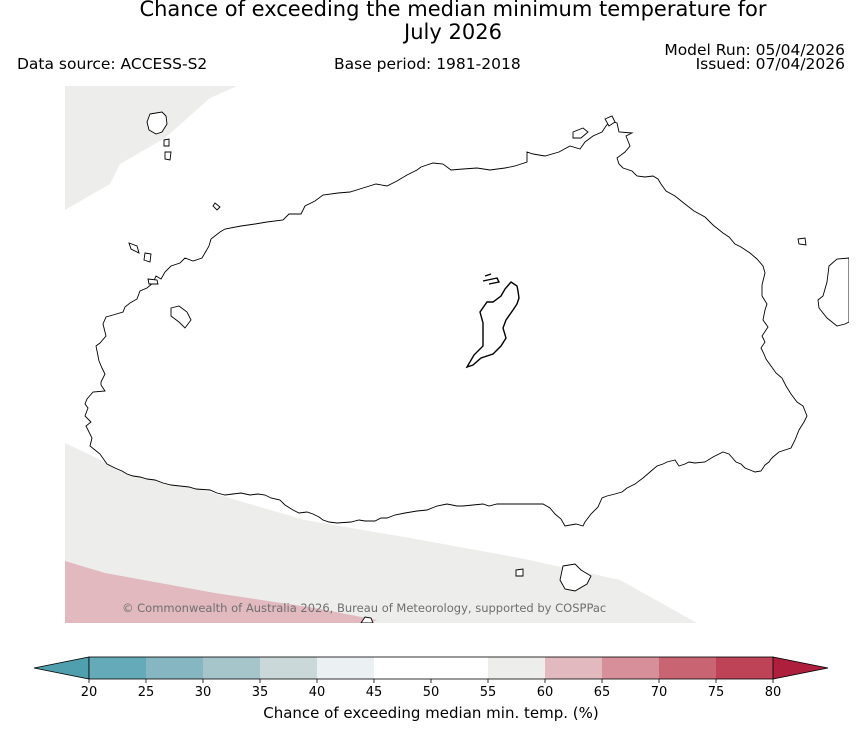 The image size is (862, 747). What do you see at coordinates (453, 32) in the screenshot?
I see `title-line-2: July 2026` at bounding box center [453, 32].